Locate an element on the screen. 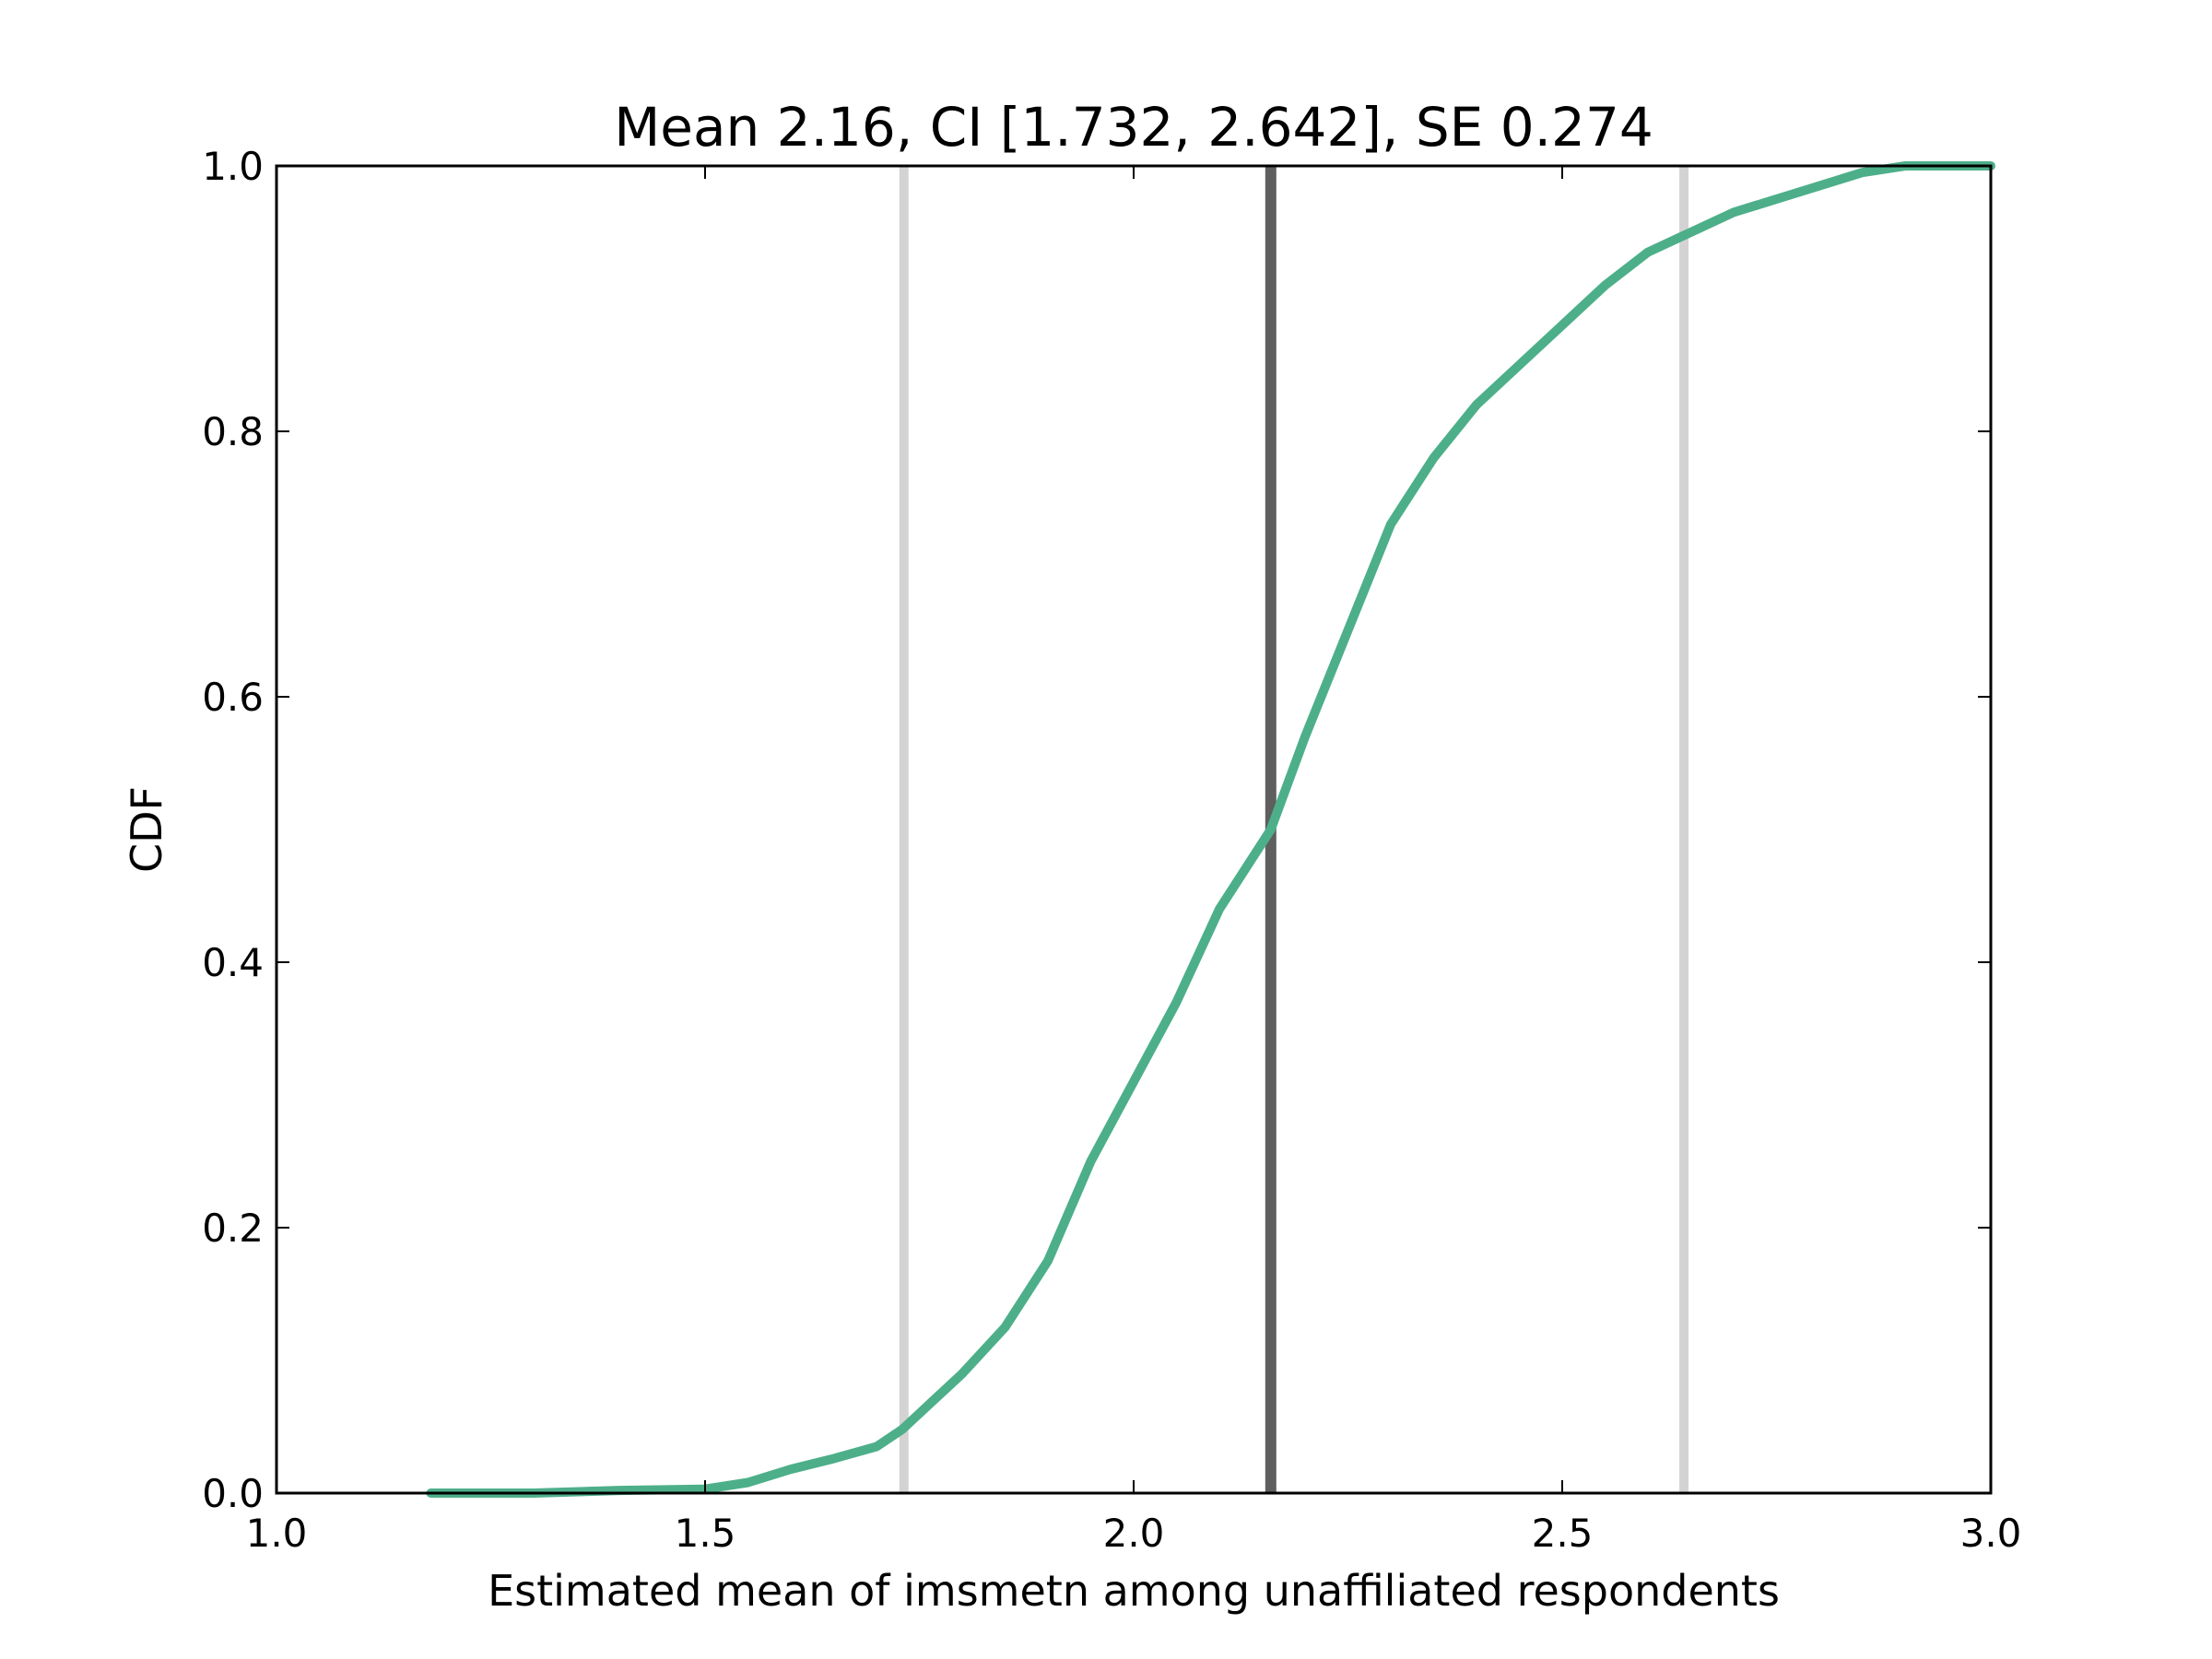  y-tick-label: 0.6 is located at coordinates (233, 697).